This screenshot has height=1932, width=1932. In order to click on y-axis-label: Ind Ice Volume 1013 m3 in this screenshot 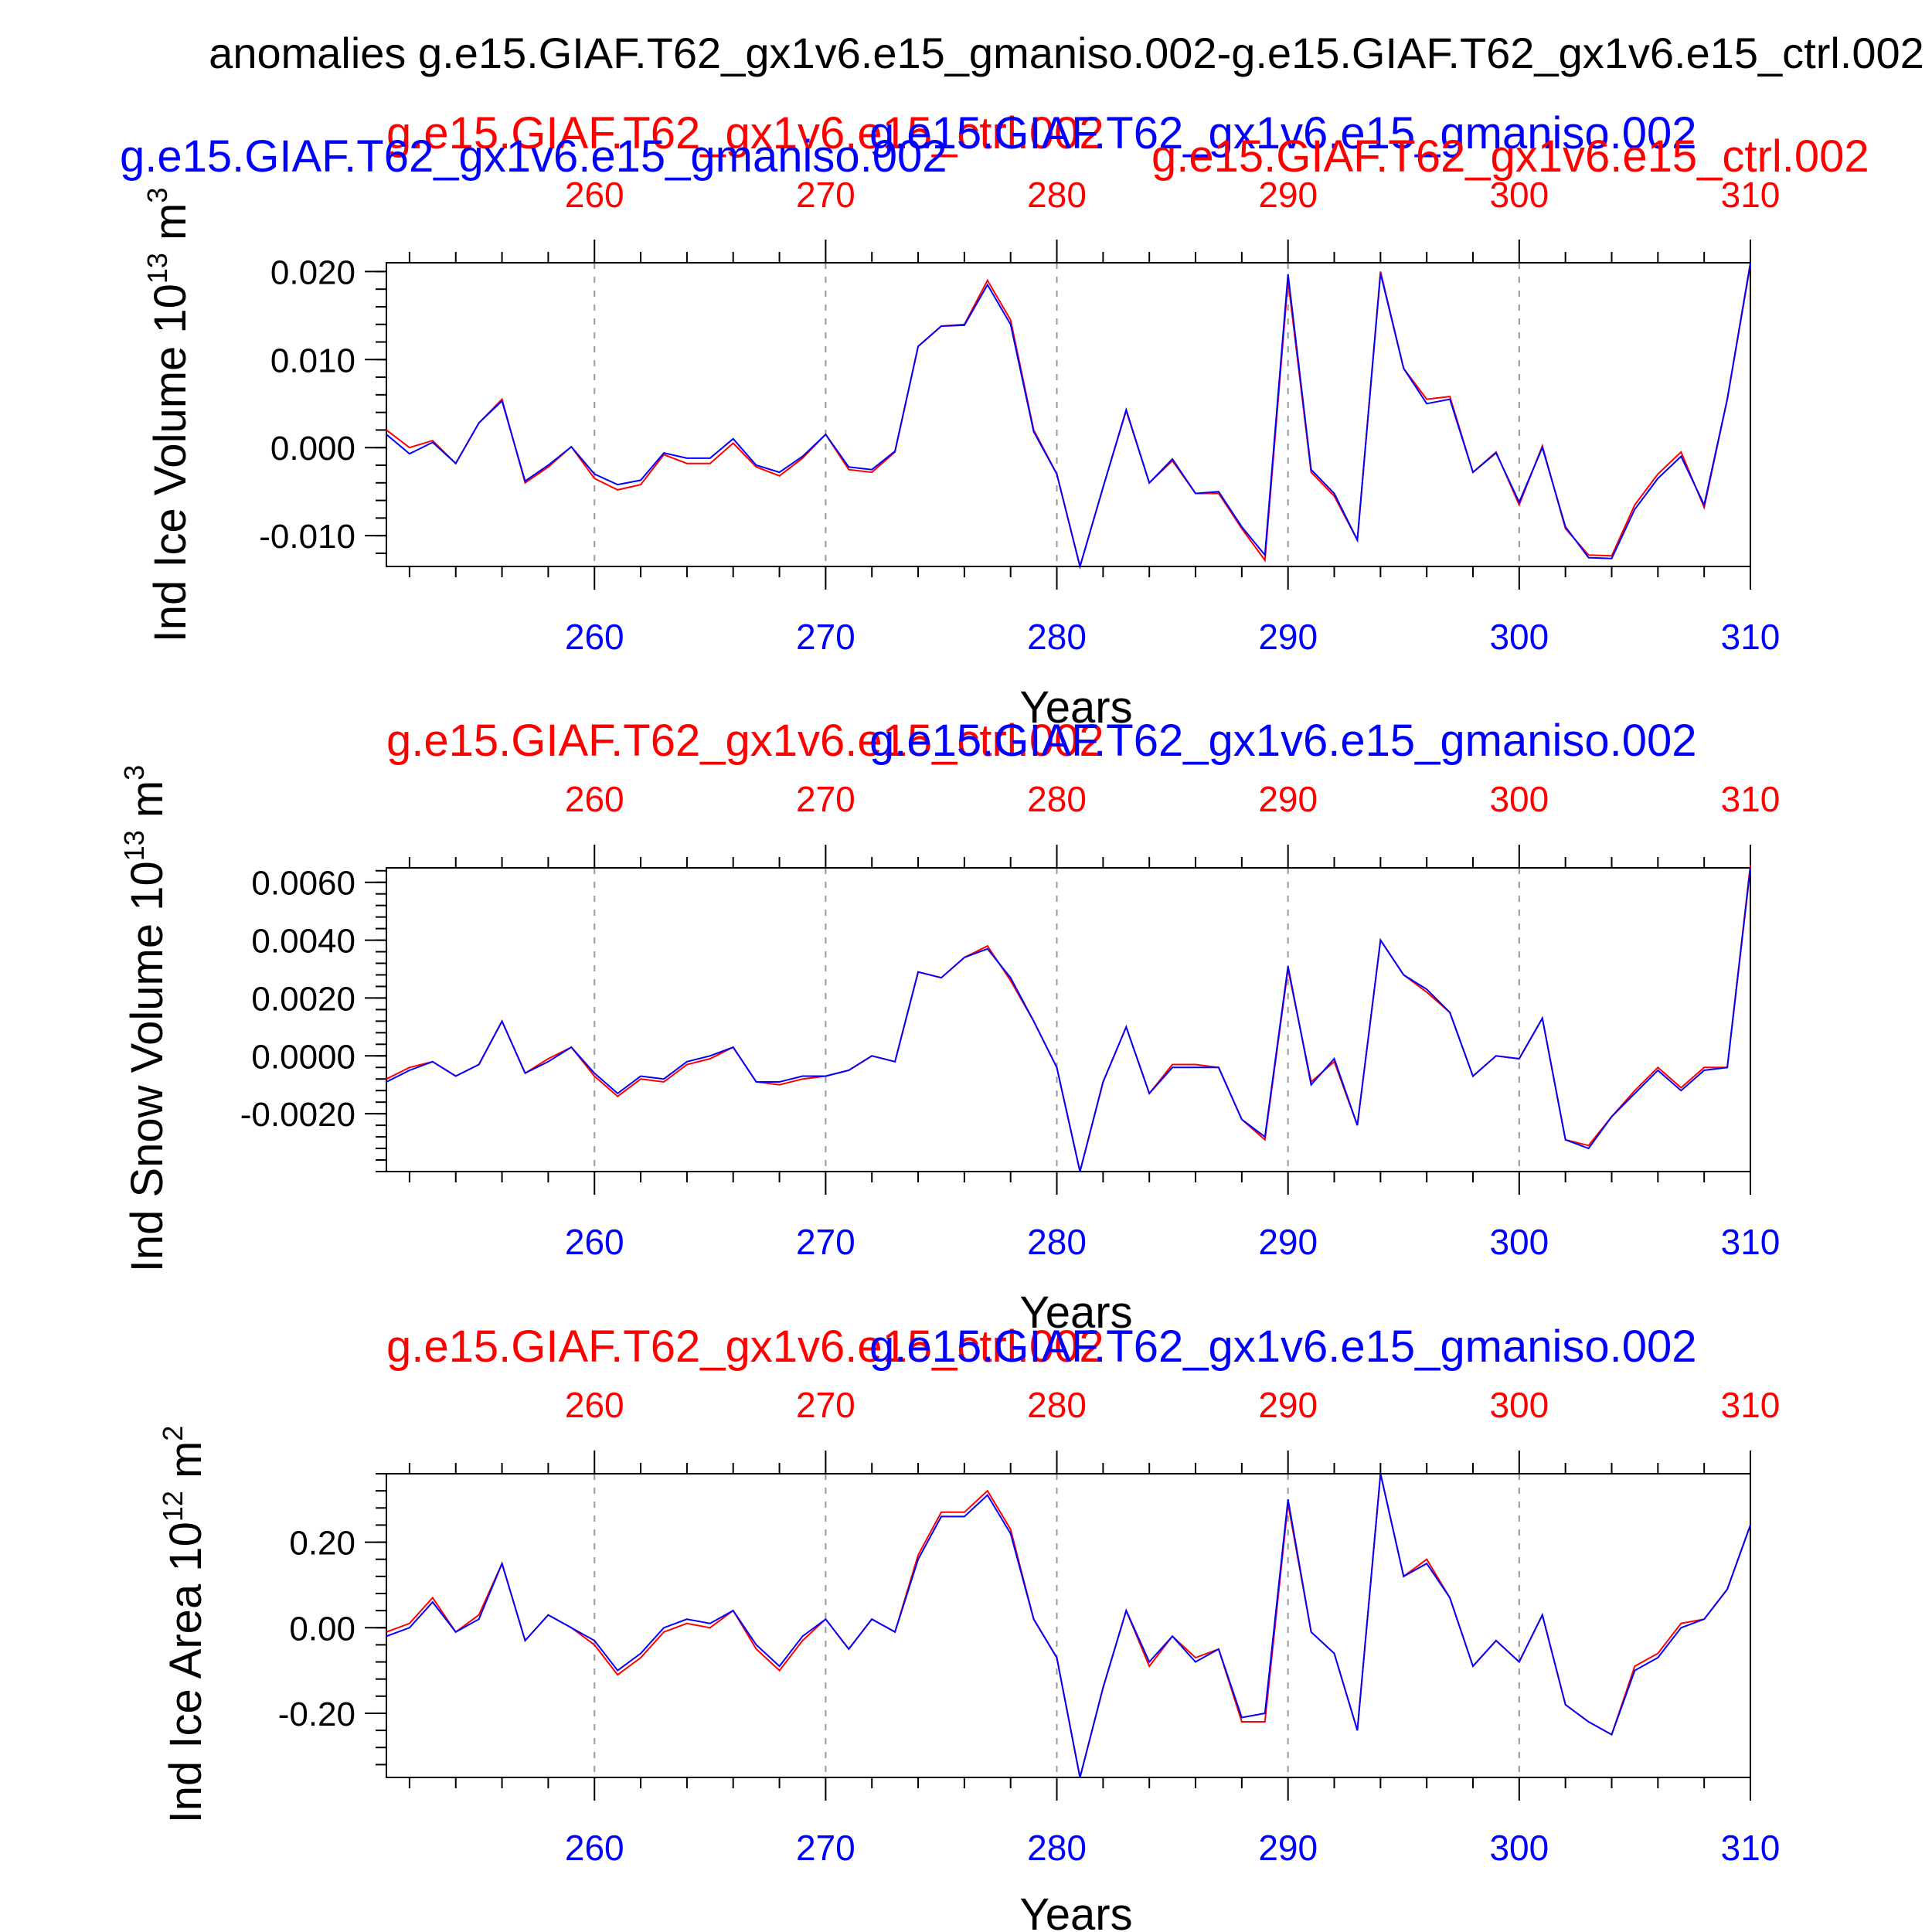, I will do `click(168, 415)`.